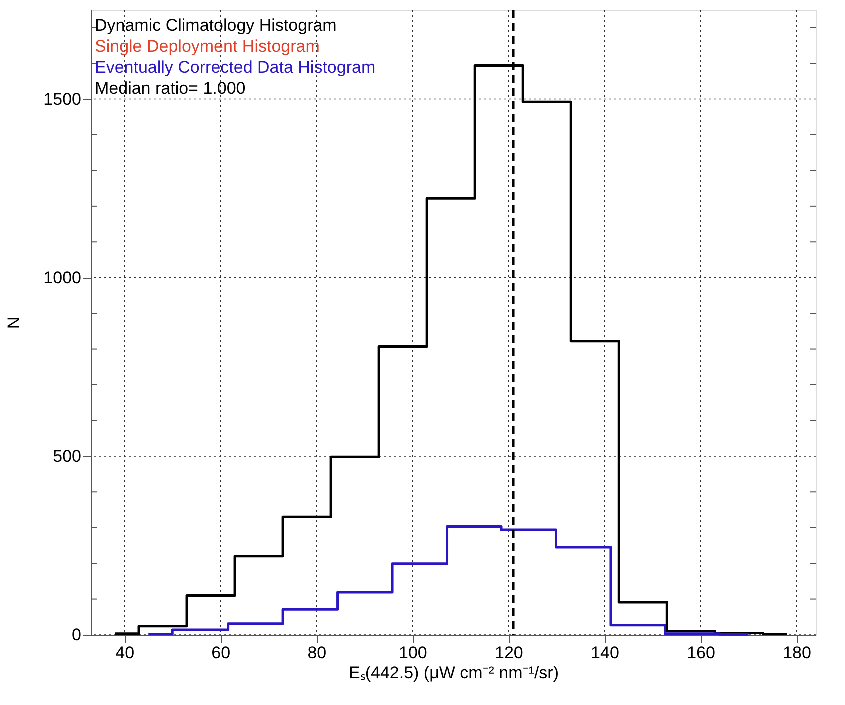 This screenshot has height=705, width=845. What do you see at coordinates (125, 653) in the screenshot?
I see `x-tick-label: 40` at bounding box center [125, 653].